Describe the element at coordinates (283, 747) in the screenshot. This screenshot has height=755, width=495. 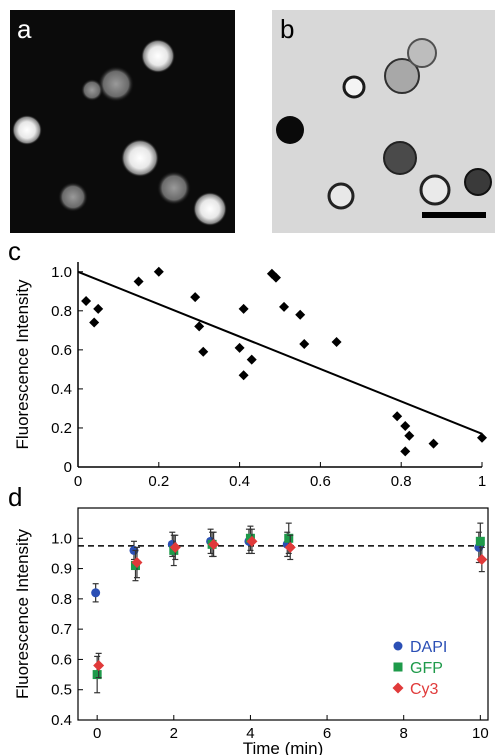
I see `x-axis-label: Time (min)` at that location.